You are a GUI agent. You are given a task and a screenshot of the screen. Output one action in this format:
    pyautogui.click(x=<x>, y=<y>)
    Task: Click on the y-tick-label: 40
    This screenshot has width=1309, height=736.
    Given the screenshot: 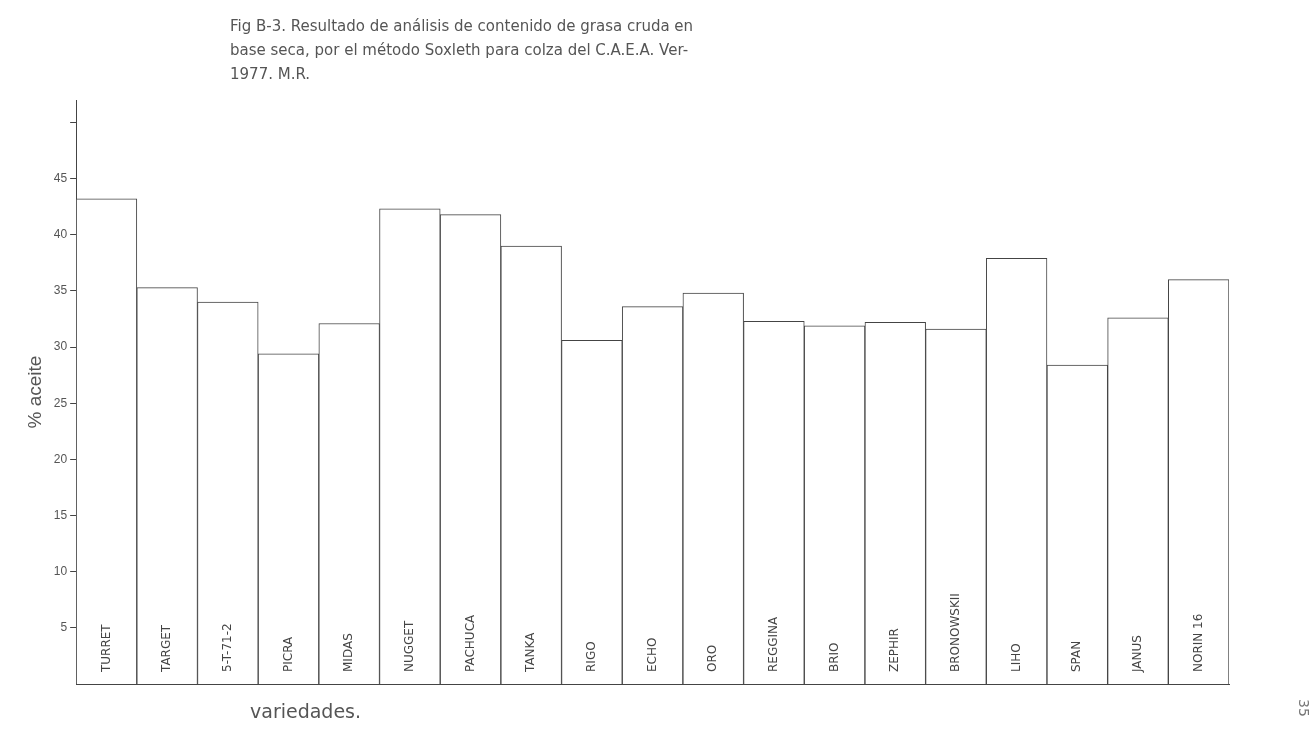 What is the action you would take?
    pyautogui.click(x=60, y=234)
    